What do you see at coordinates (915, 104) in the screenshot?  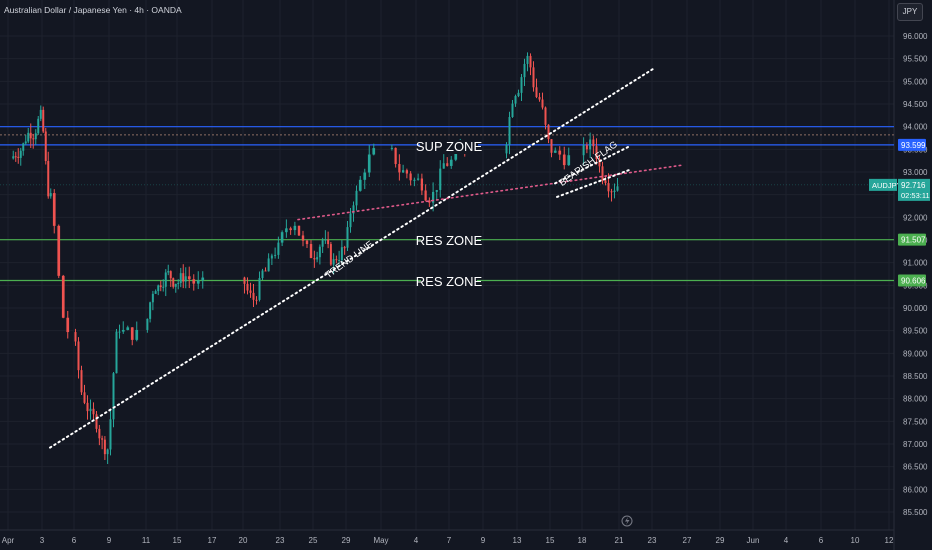 I see `y-tick-label: 94.500` at bounding box center [915, 104].